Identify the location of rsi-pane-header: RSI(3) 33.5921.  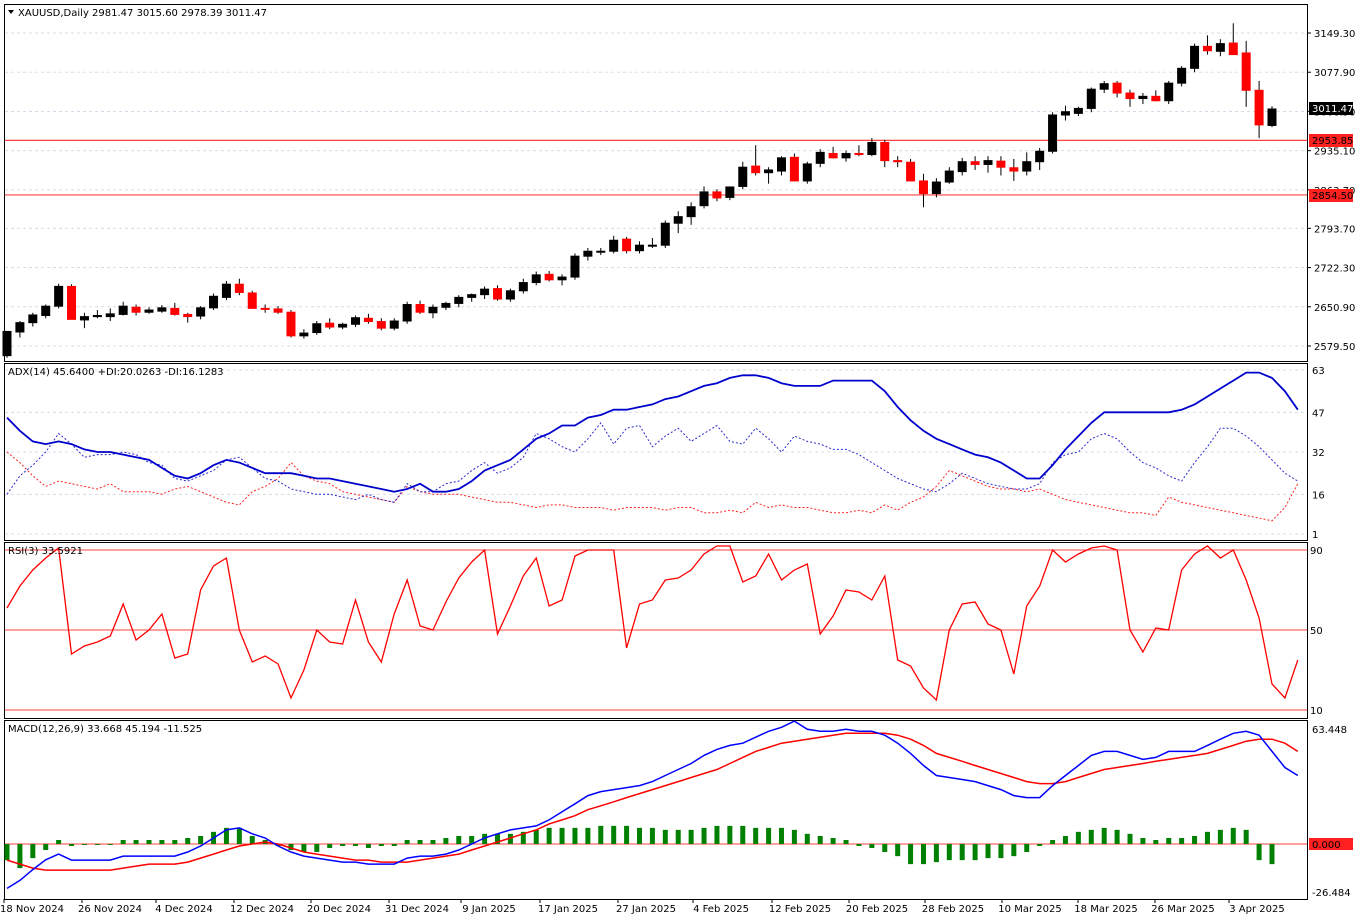
(45, 551).